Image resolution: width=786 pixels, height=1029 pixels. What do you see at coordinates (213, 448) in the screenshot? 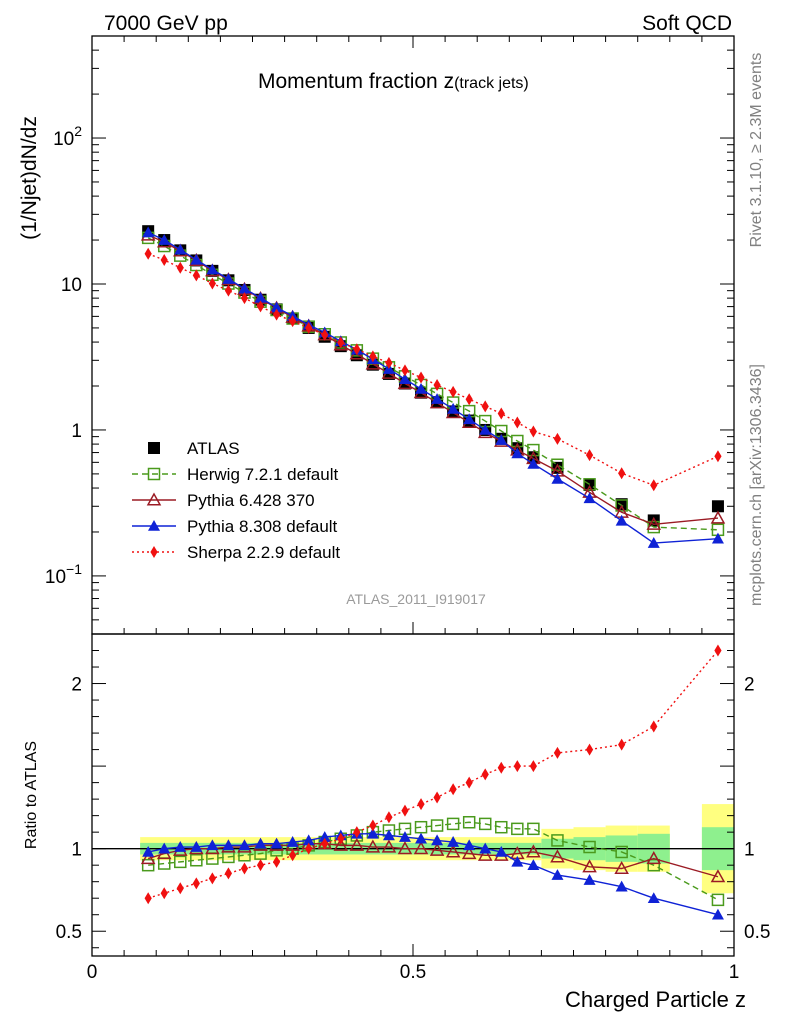
I see `legend-label-atlas: ATLAS` at bounding box center [213, 448].